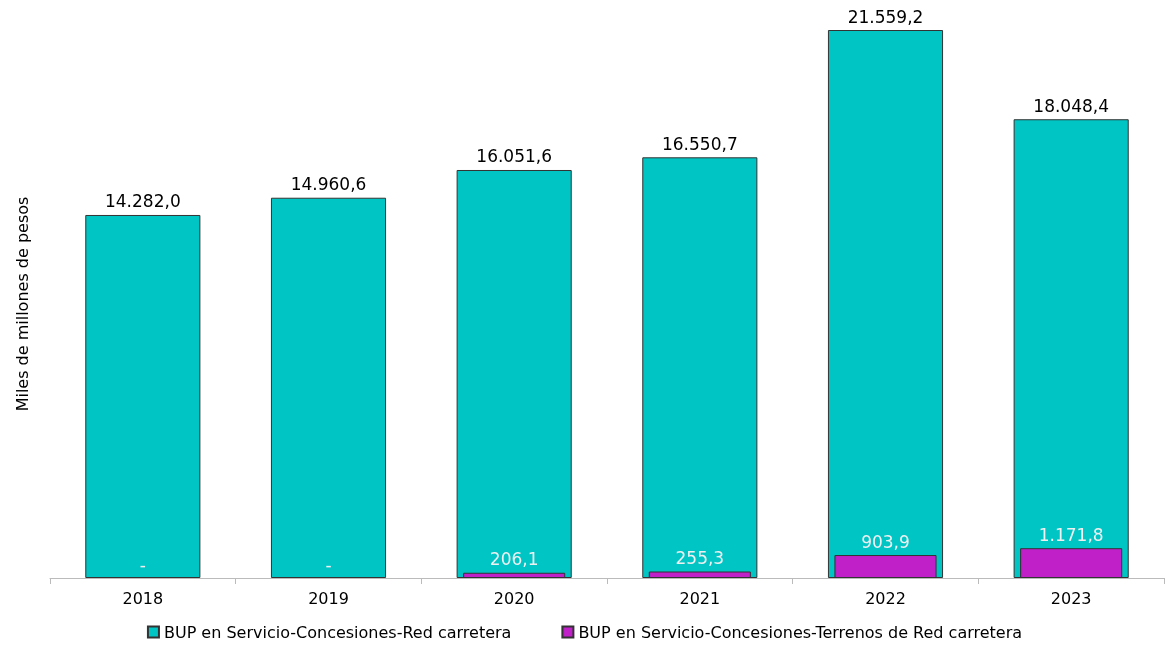  I want to click on data-label: 21.559,2, so click(885, 16).